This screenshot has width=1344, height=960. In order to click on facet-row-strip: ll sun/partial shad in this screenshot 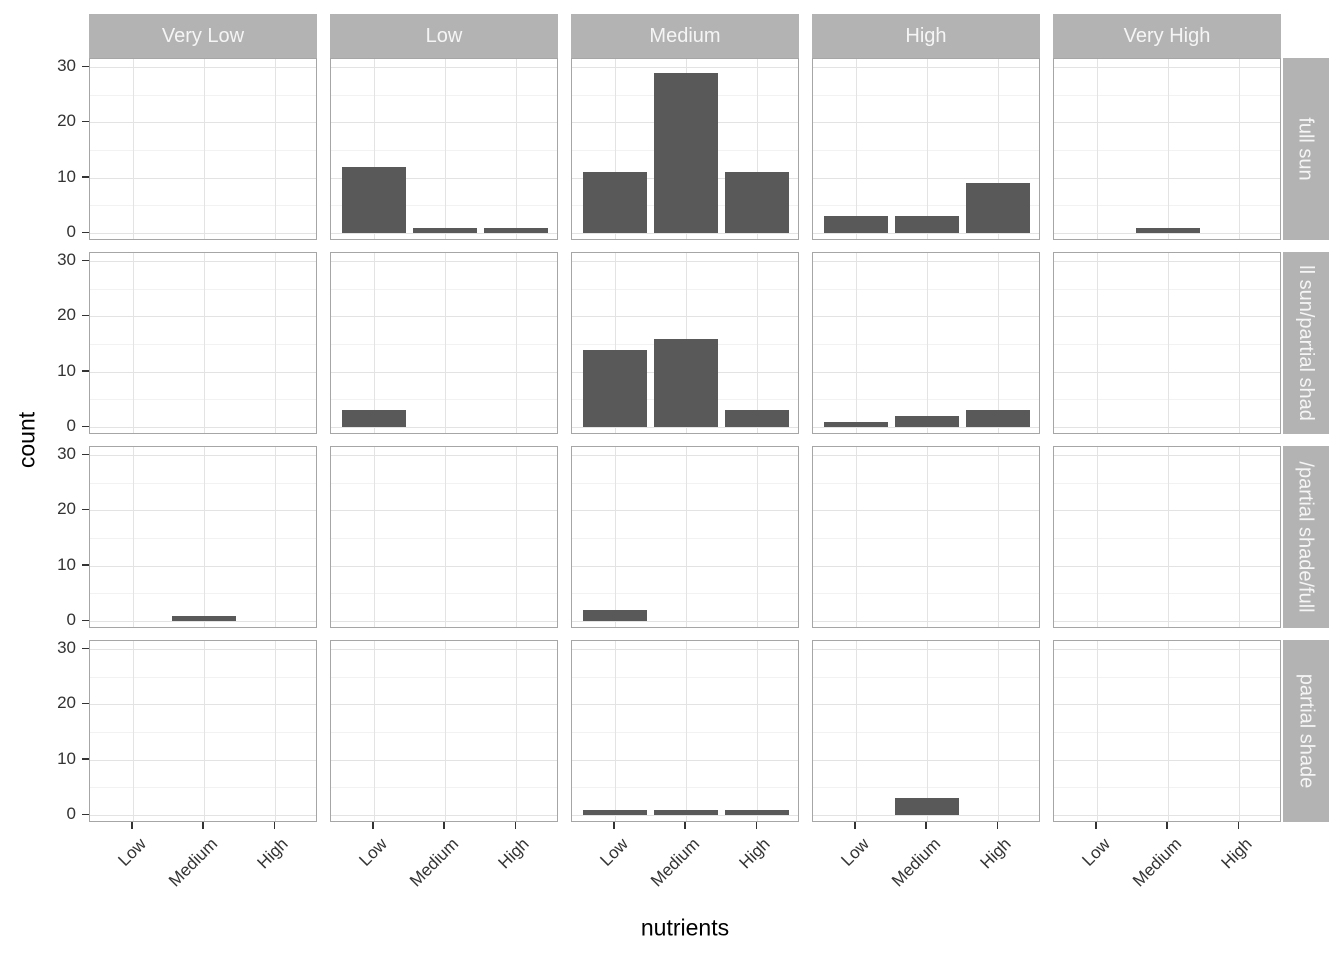, I will do `click(1306, 343)`.